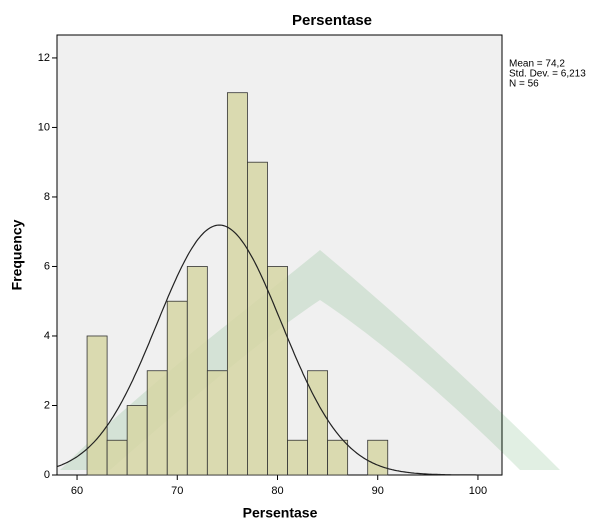 This screenshot has height=523, width=601. Describe the element at coordinates (280, 513) in the screenshot. I see `x-axis-label: Persentase` at that location.